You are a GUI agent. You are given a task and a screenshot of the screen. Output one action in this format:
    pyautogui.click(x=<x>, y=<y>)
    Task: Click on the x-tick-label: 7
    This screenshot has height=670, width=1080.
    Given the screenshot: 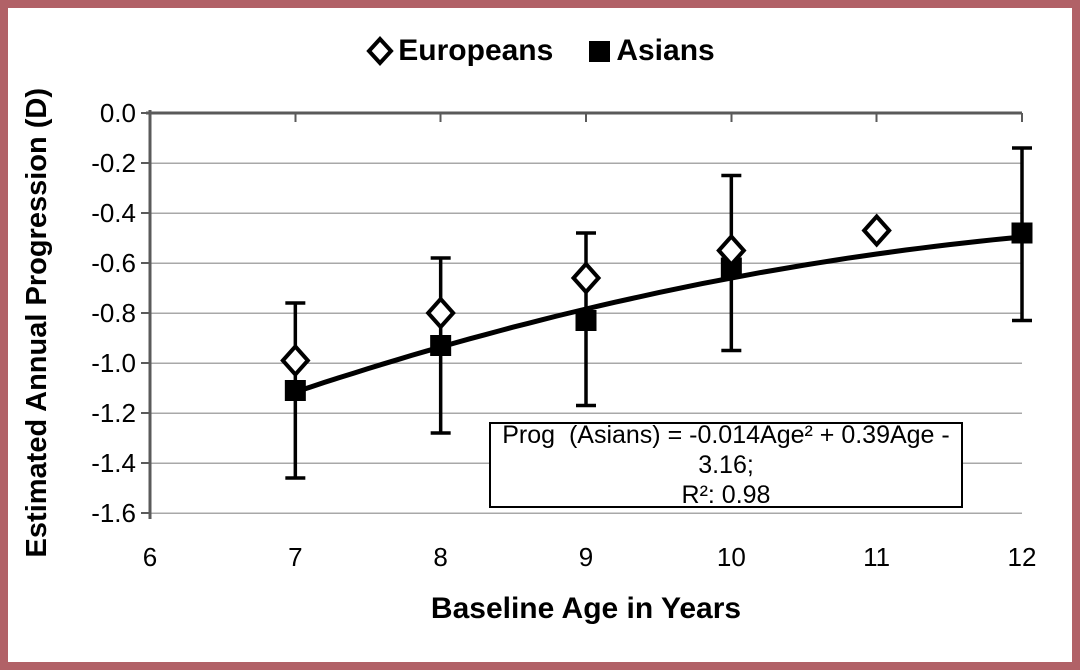 What is the action you would take?
    pyautogui.click(x=295, y=557)
    